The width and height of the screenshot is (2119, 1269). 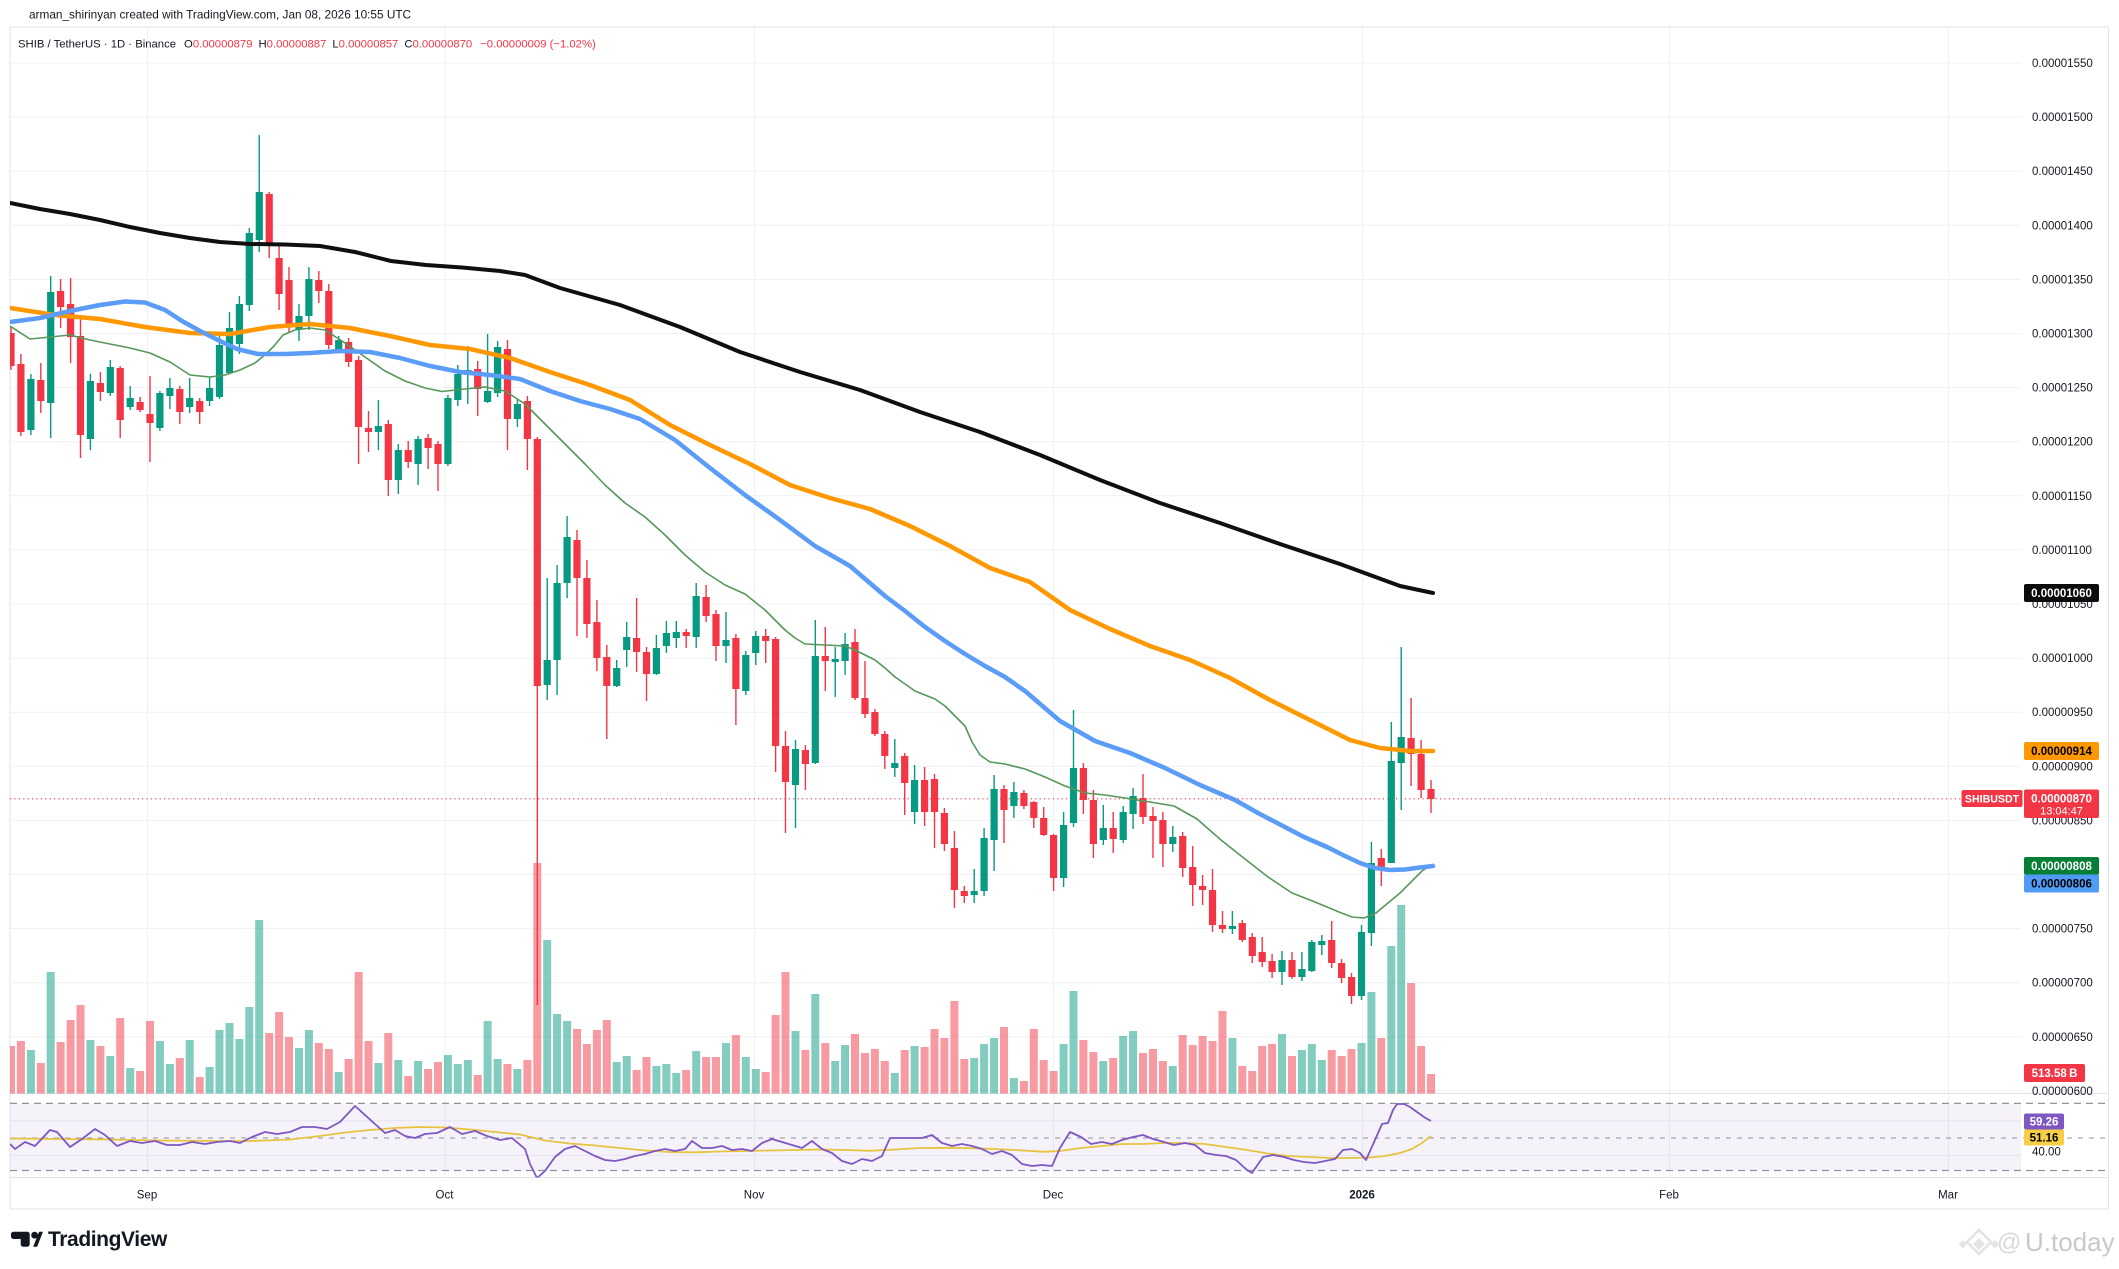 I want to click on svg-text: 0.00001100, so click(x=2062, y=551).